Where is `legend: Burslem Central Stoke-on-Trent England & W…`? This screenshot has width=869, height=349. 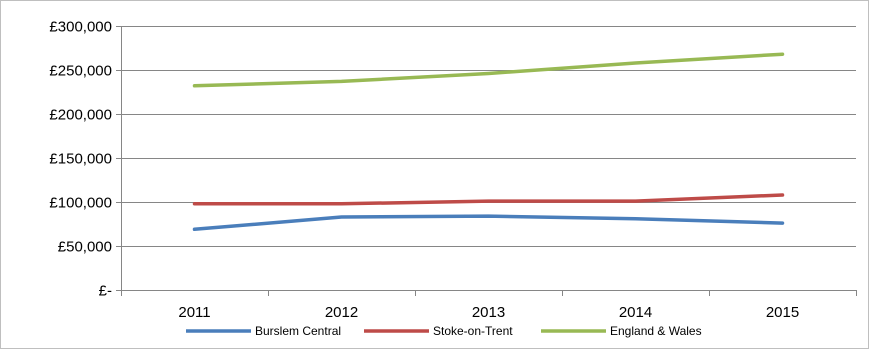 legend: Burslem Central Stoke-on-Trent England & W… is located at coordinates (444, 331).